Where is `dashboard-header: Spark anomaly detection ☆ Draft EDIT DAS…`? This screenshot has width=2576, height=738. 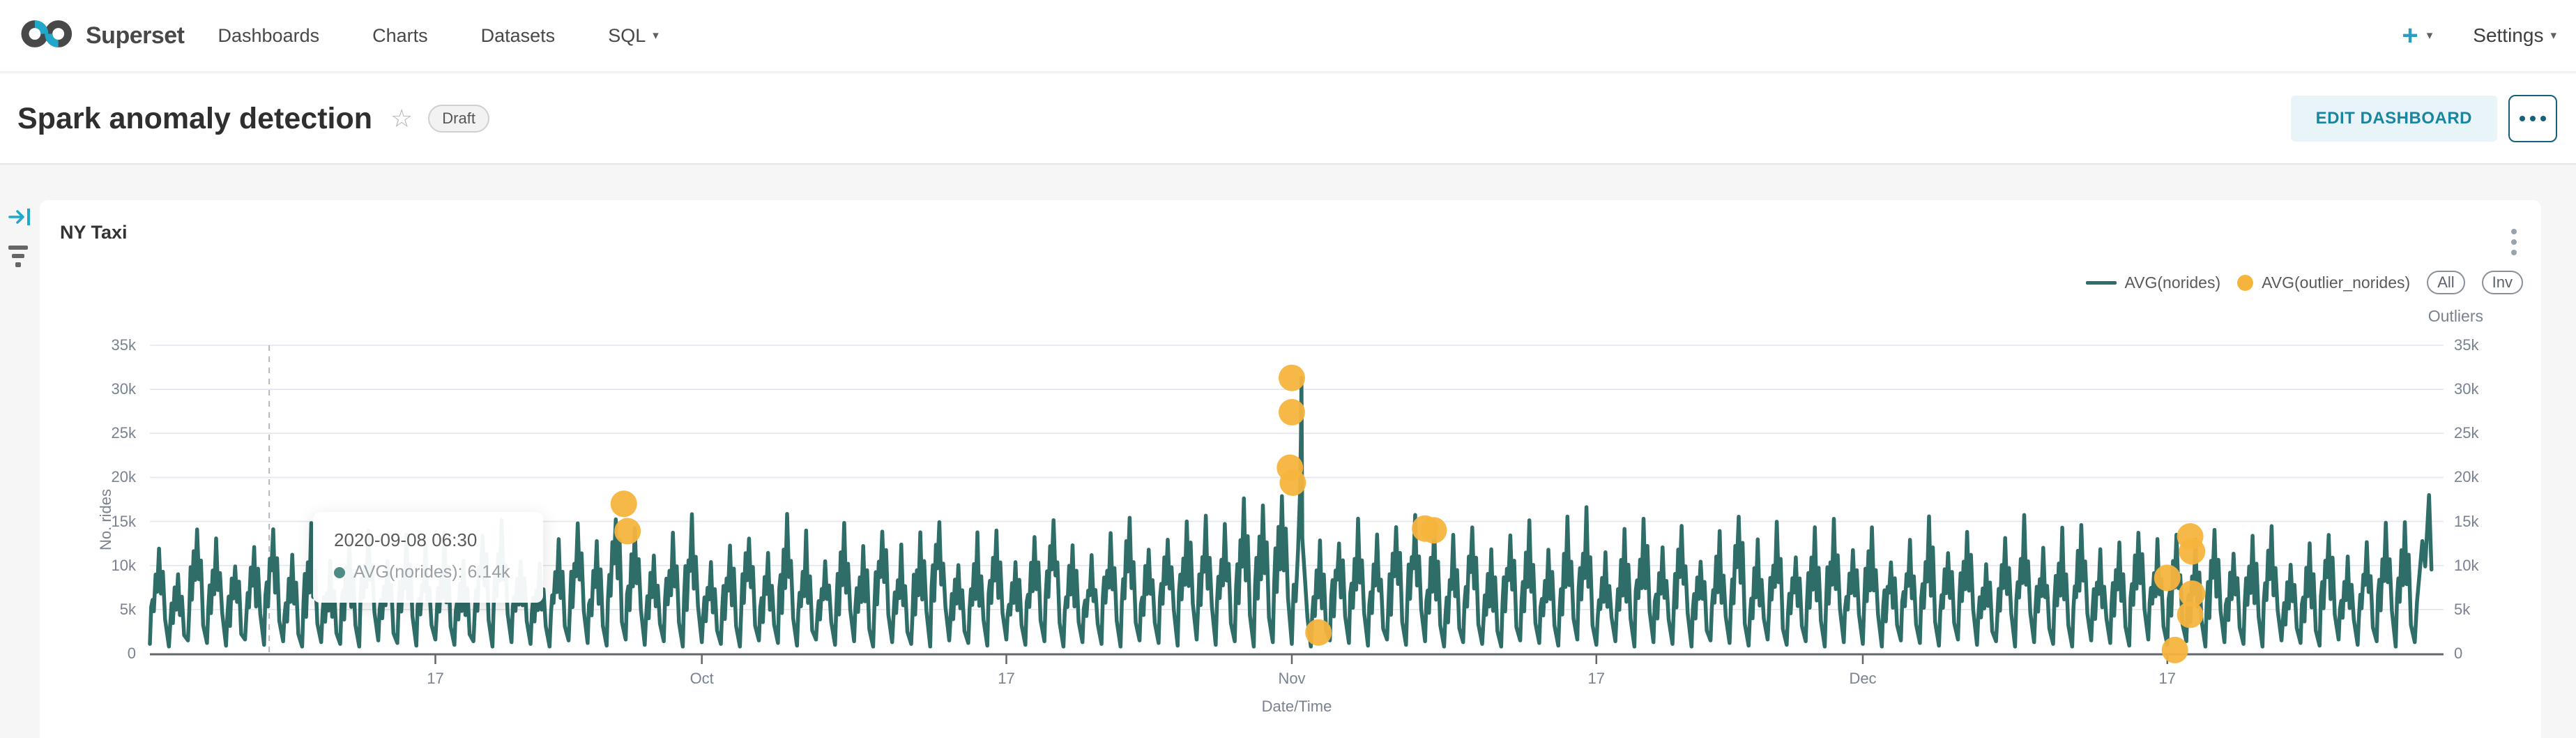
dashboard-header: Spark anomaly detection ☆ Draft EDIT DAS… is located at coordinates (1288, 119).